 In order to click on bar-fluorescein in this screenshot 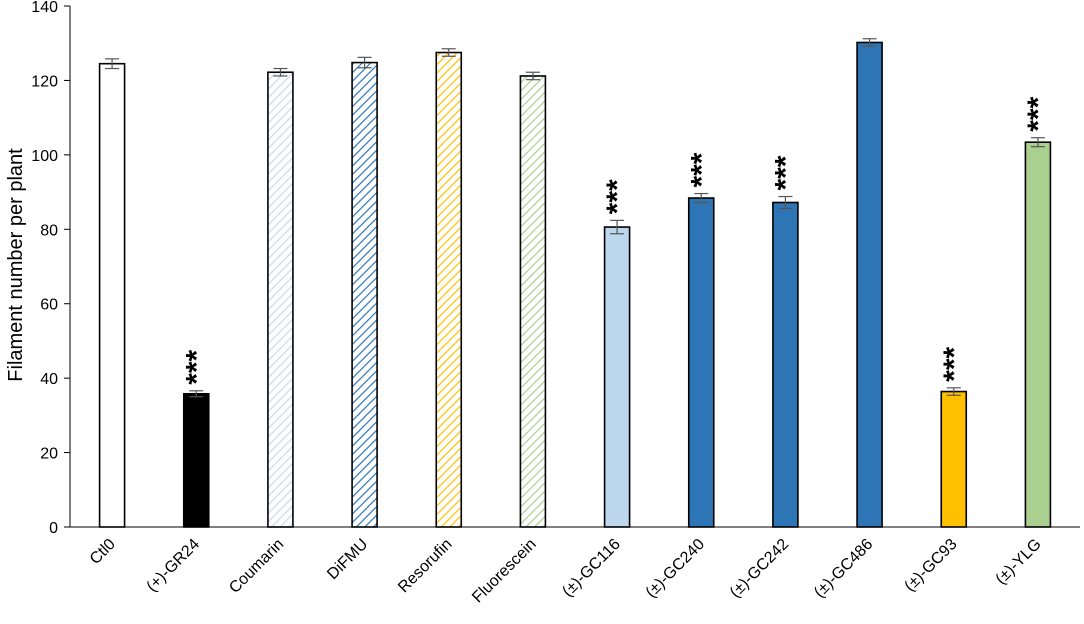, I will do `click(533, 301)`.